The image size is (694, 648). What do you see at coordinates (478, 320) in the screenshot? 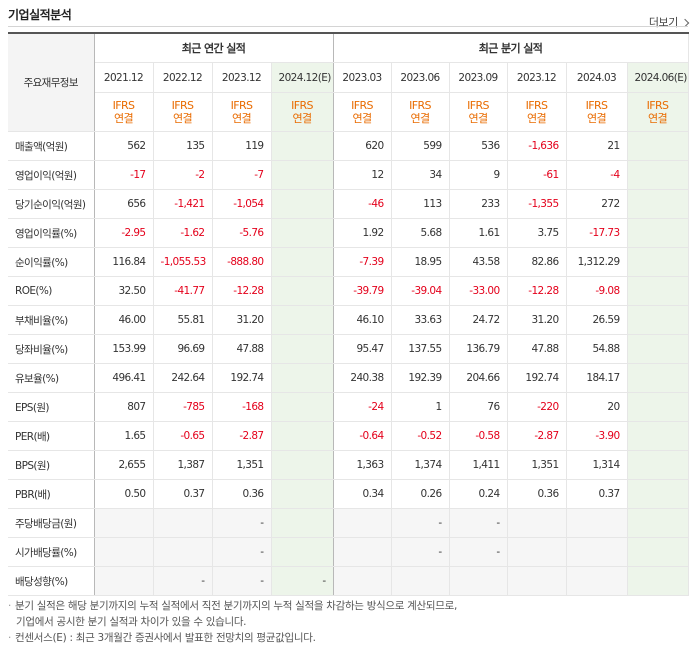
I see `value-cell: 24.72` at bounding box center [478, 320].